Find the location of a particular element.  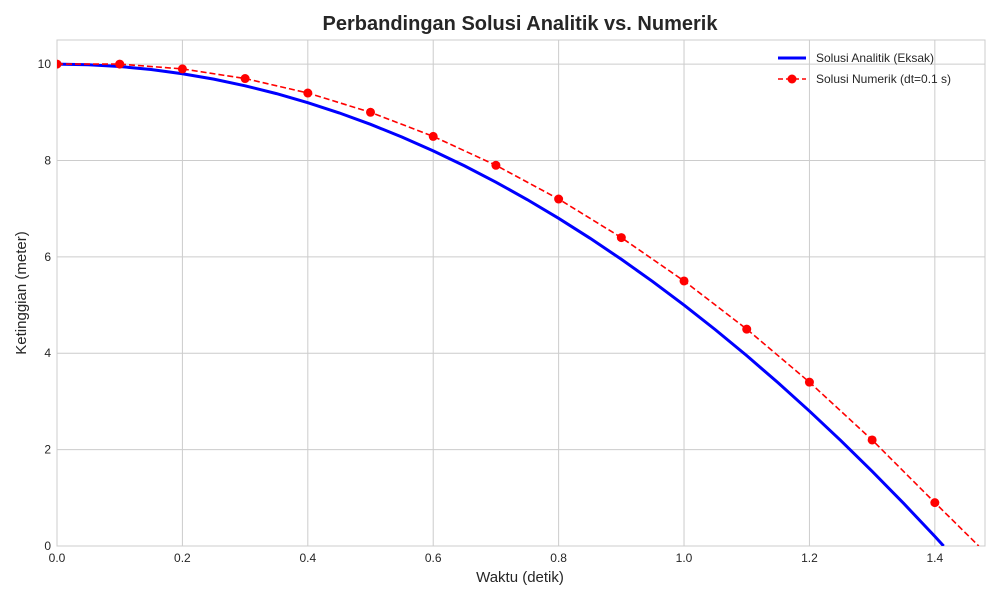

legend-label-analitik: Solusi Analitik (Eksak) is located at coordinates (875, 58).